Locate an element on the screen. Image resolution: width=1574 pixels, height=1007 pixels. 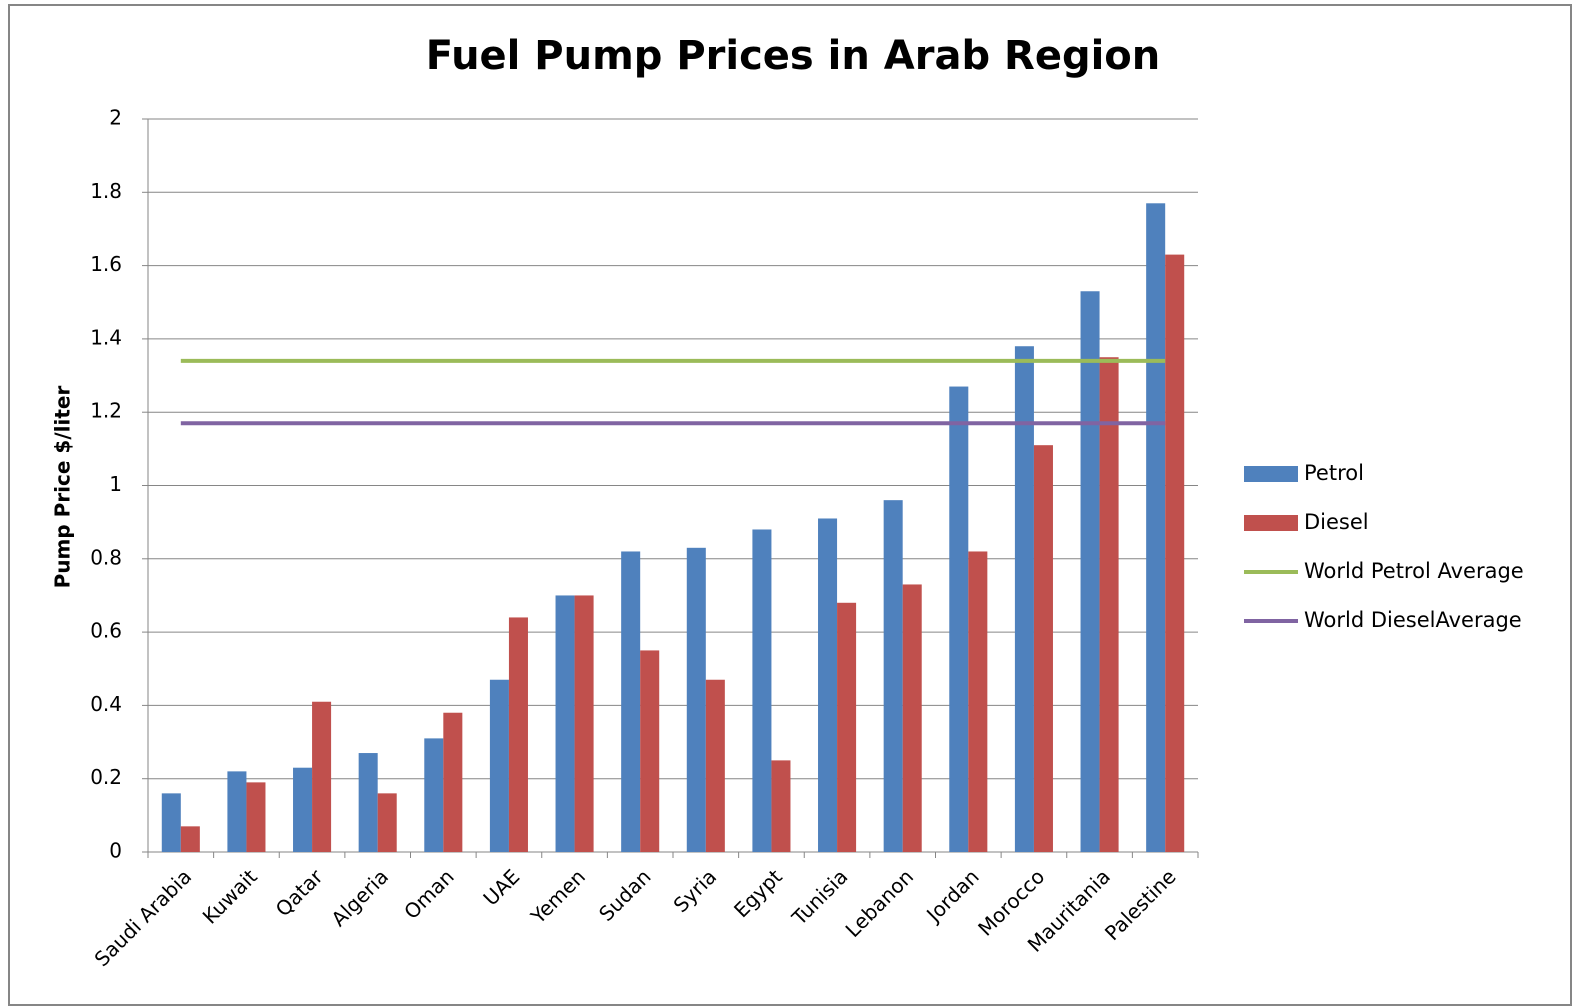
y-tick-label: 1.8 is located at coordinates (106, 191).